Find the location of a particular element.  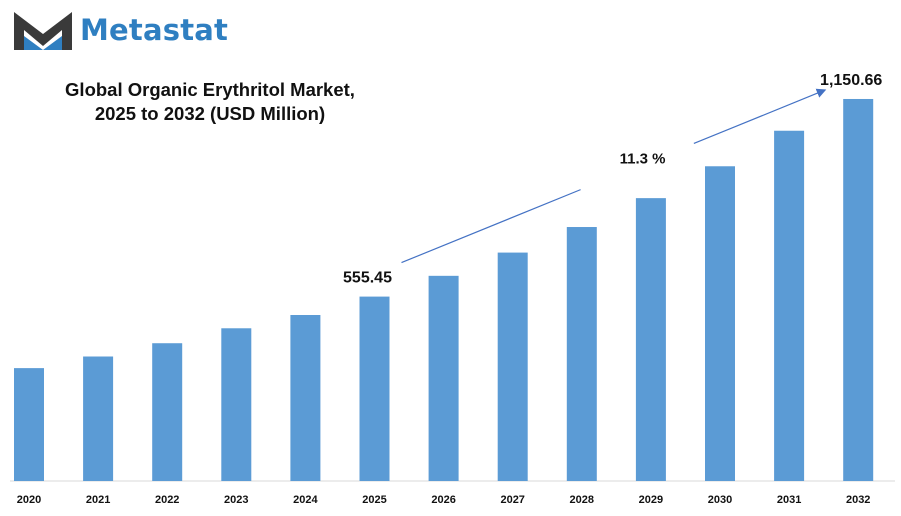

x-tick-label: 2028 is located at coordinates (582, 500).